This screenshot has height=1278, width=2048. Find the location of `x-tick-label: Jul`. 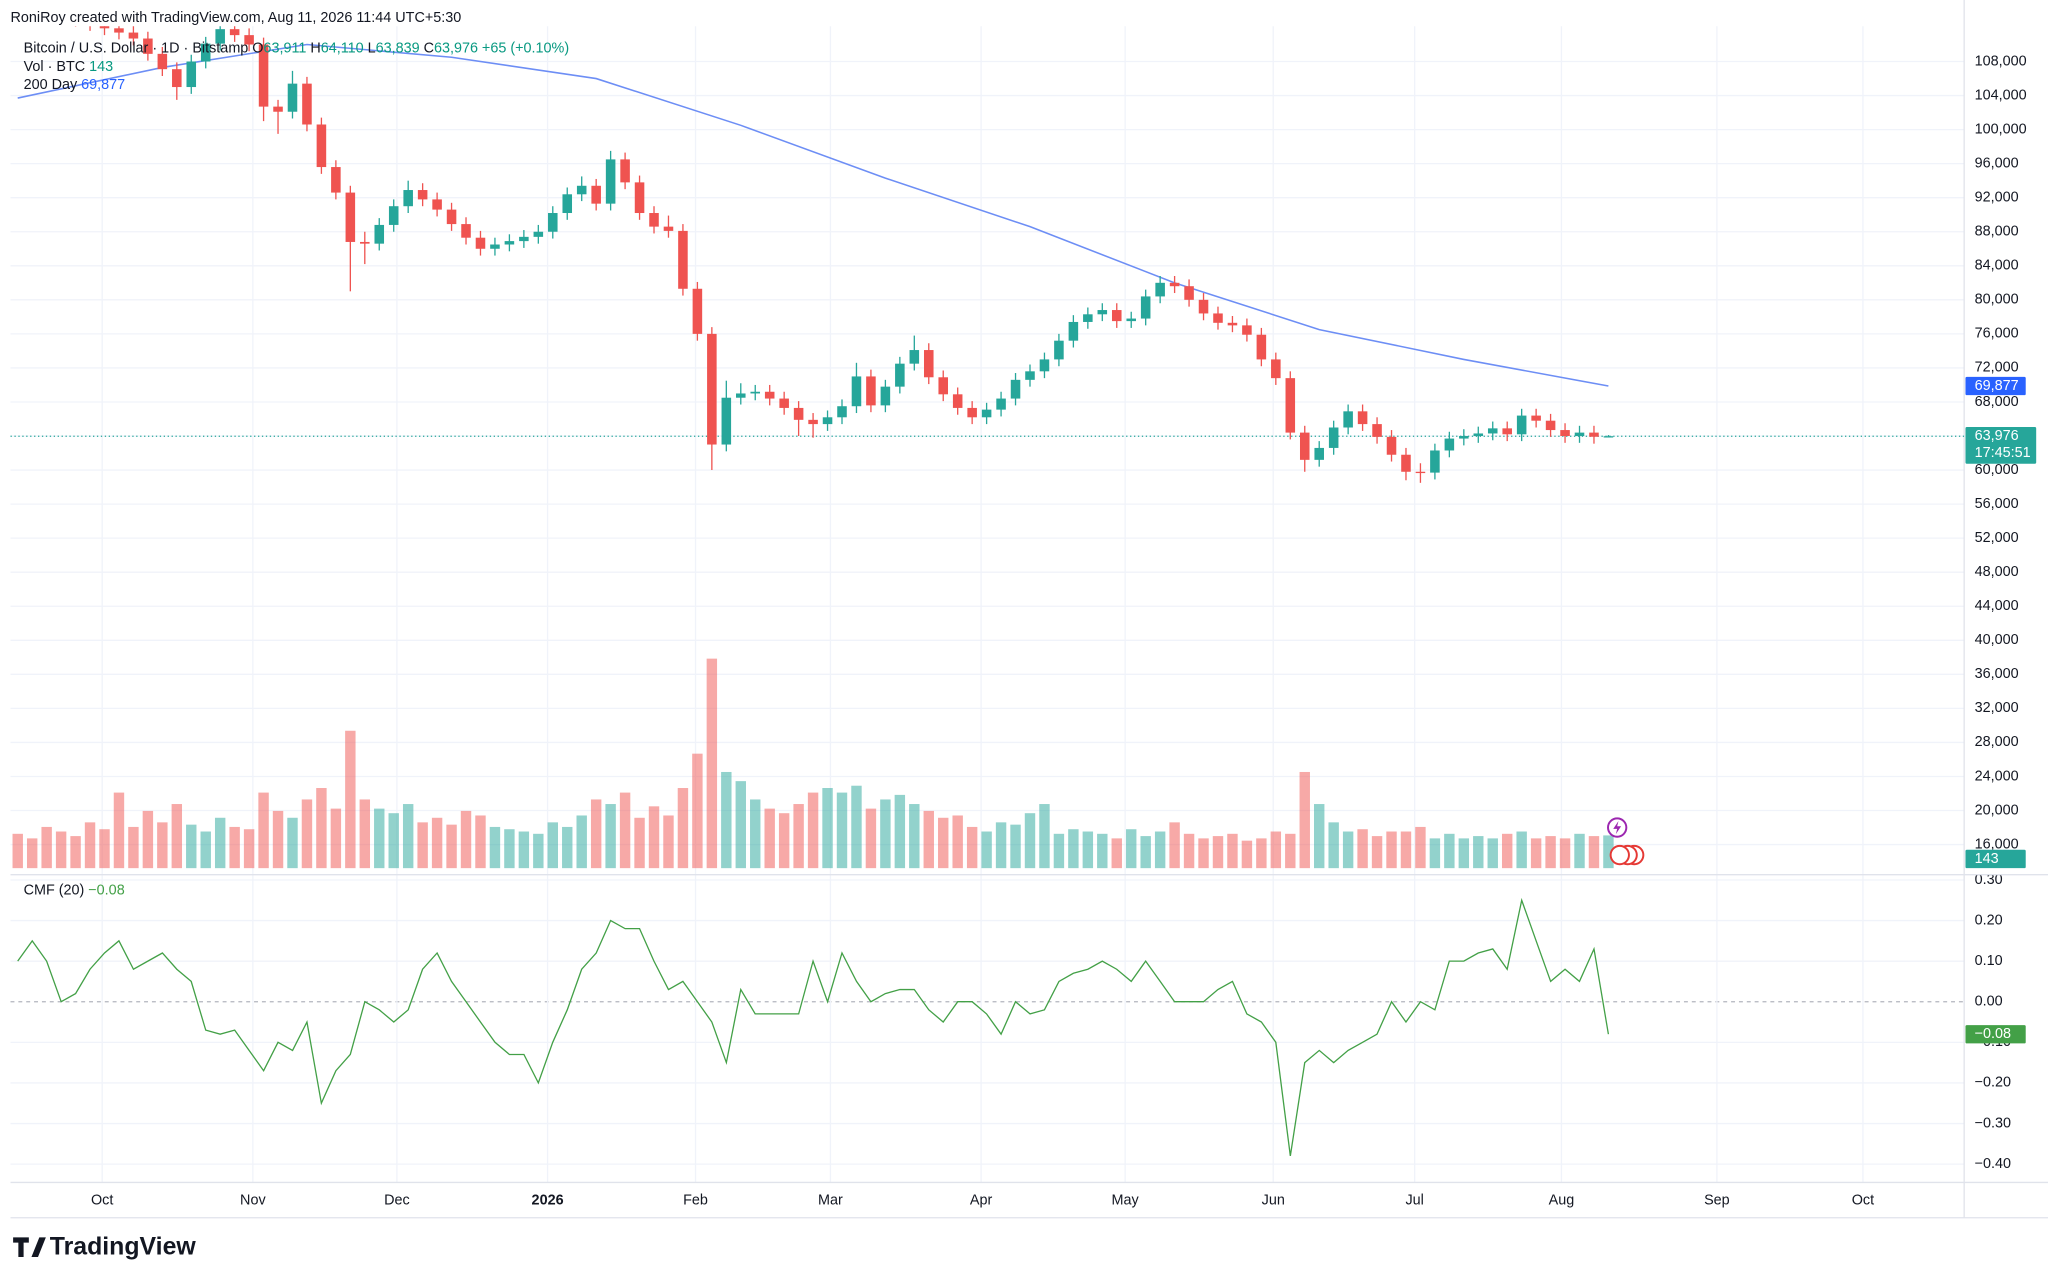

x-tick-label: Jul is located at coordinates (1414, 1201).